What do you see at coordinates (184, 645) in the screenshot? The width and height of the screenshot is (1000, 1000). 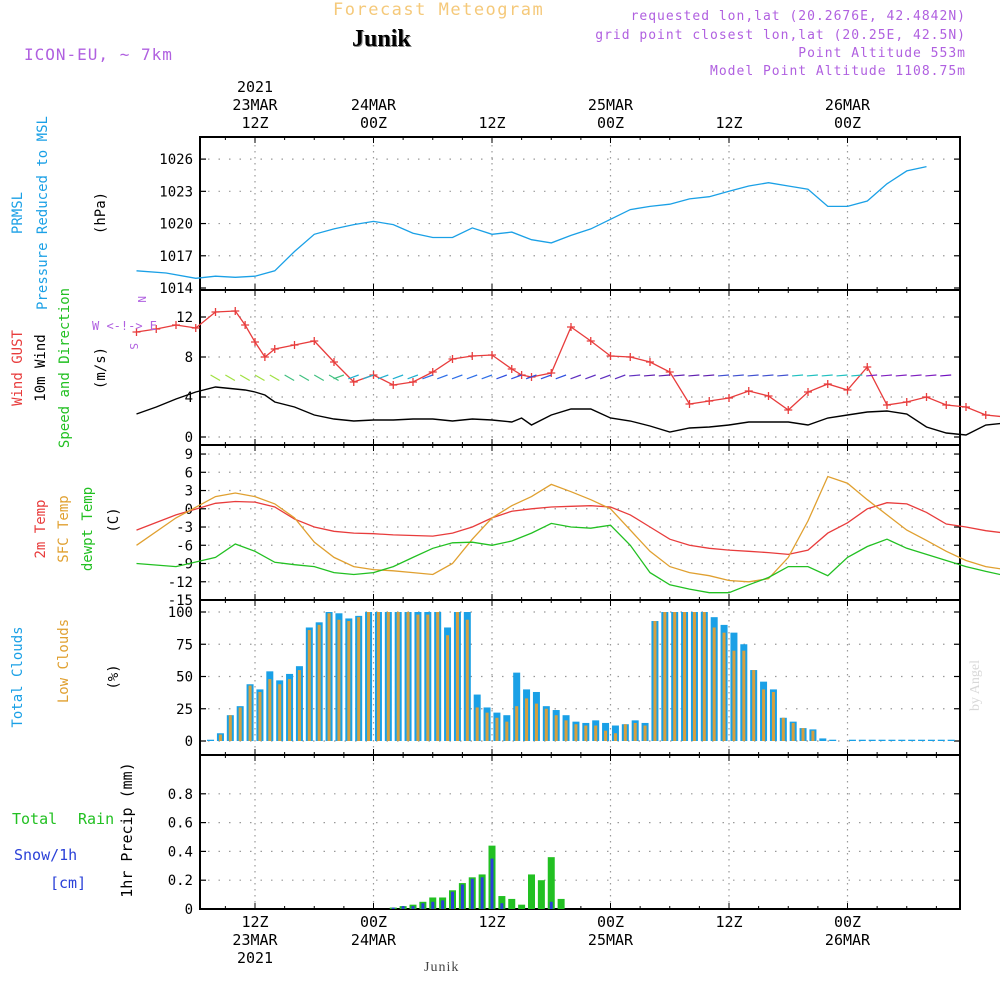 I see `y-tick-label: 75` at bounding box center [184, 645].